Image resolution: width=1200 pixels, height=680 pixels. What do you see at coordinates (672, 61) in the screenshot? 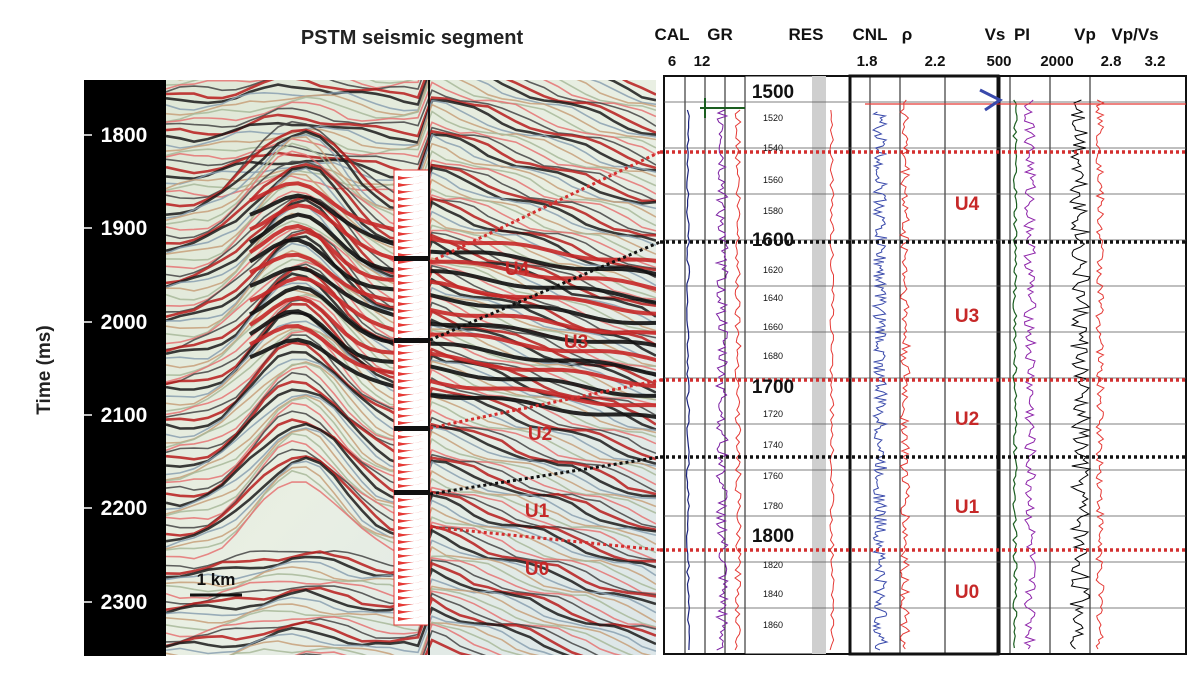
I see `log-header-scale: 6` at bounding box center [672, 61].